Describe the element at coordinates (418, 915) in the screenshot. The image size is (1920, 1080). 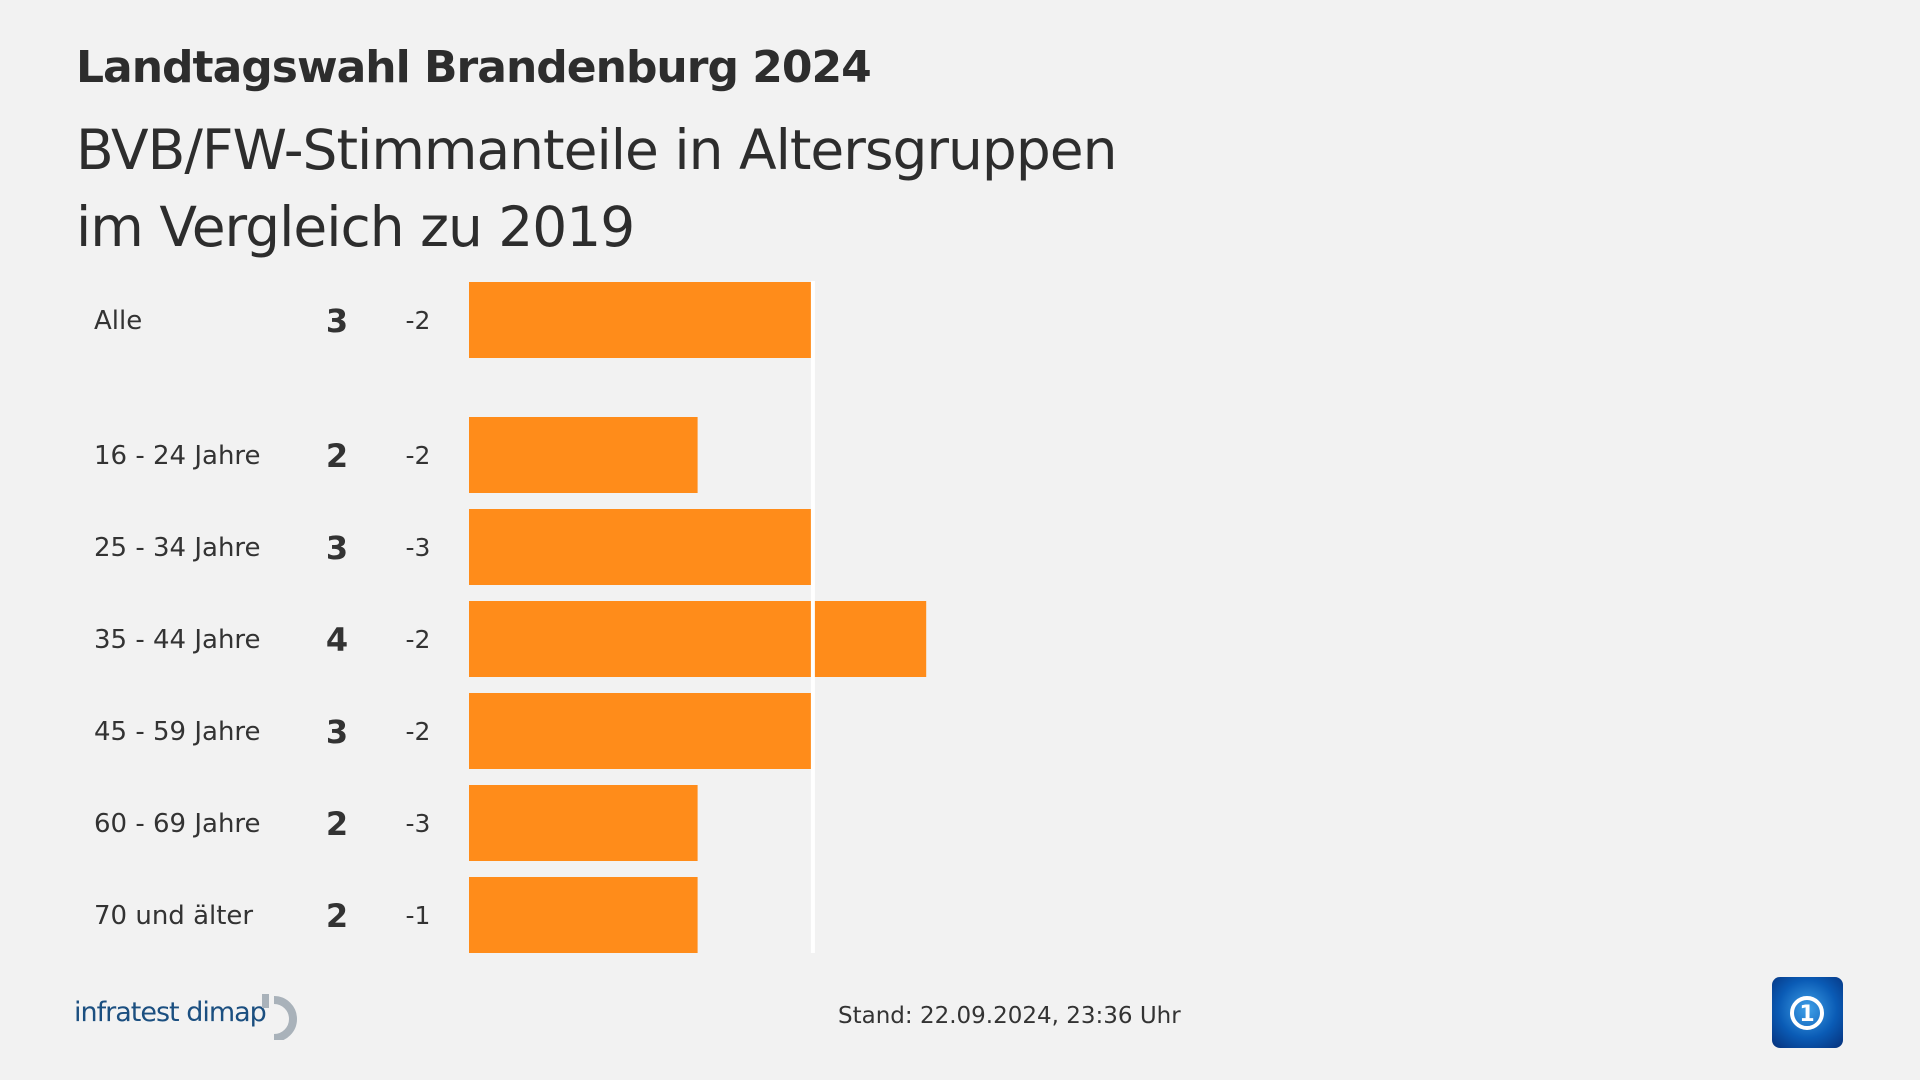
I see `diff-label: -1` at that location.